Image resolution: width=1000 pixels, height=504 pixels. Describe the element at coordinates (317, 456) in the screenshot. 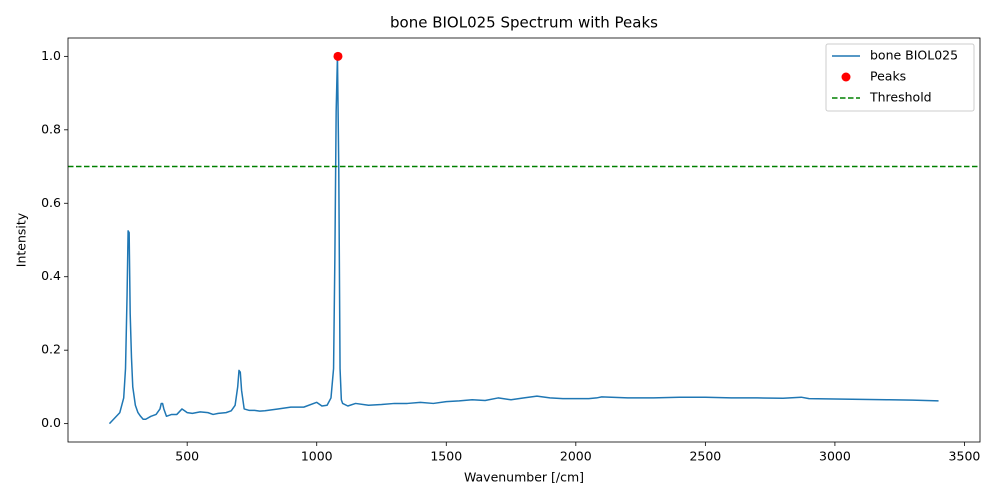

I see `x-tick-label: 1000` at that location.